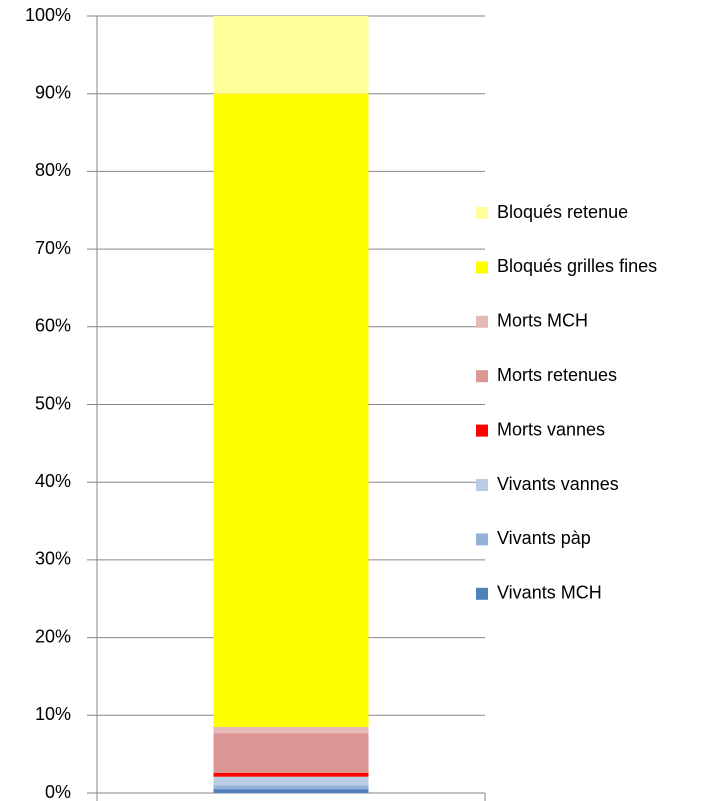  Describe the element at coordinates (53, 403) in the screenshot. I see `y-tick-label: 50%` at that location.